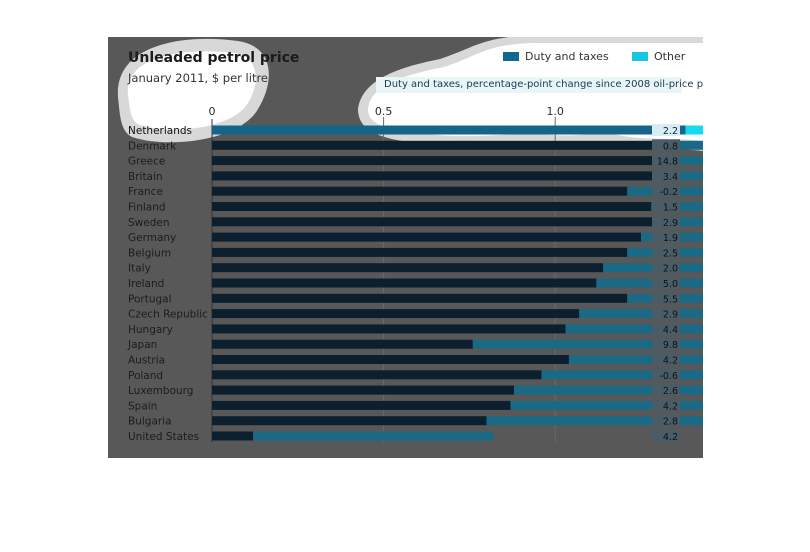 This screenshot has height=552, width=810. What do you see at coordinates (670, 56) in the screenshot?
I see `legend-other-label: Other` at bounding box center [670, 56].